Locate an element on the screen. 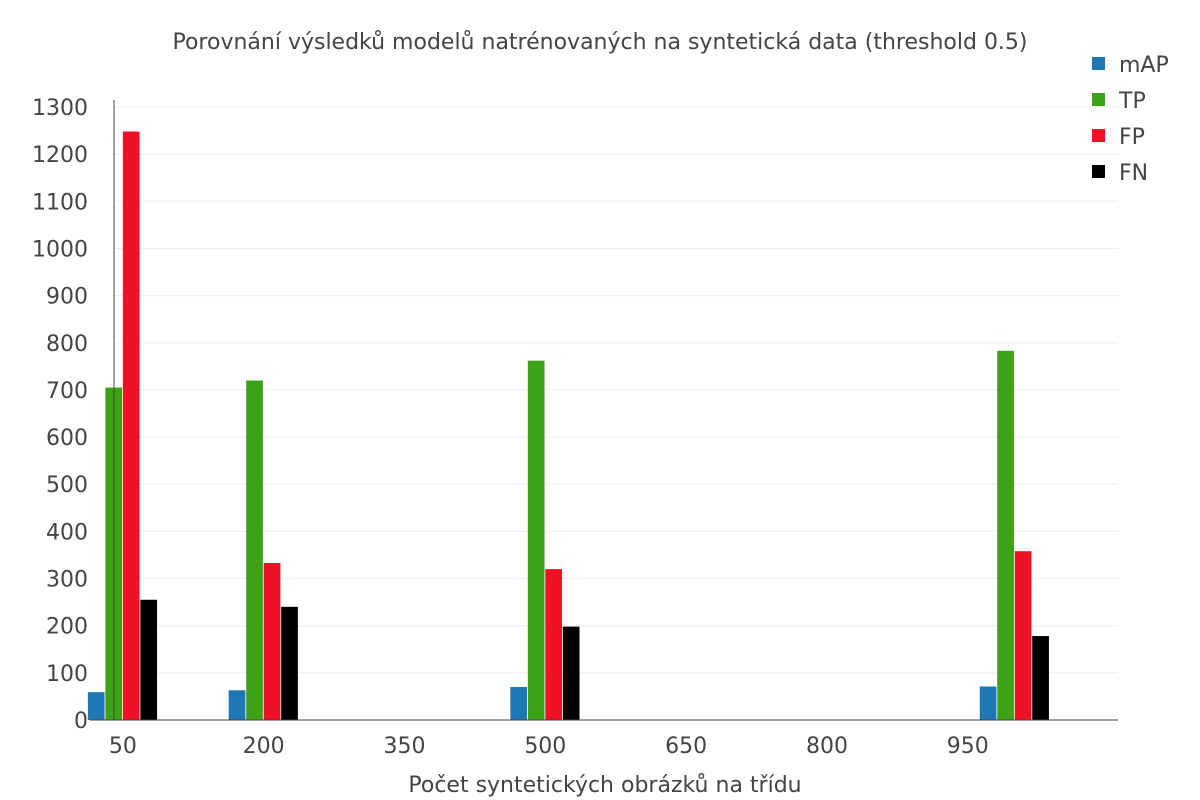 The height and width of the screenshot is (800, 1200). y-tick-label: 300 is located at coordinates (67, 580).